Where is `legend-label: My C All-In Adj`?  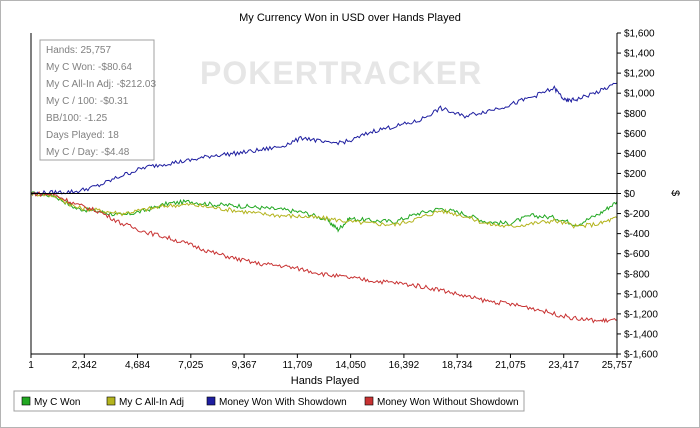 legend-label: My C All-In Adj is located at coordinates (151, 402).